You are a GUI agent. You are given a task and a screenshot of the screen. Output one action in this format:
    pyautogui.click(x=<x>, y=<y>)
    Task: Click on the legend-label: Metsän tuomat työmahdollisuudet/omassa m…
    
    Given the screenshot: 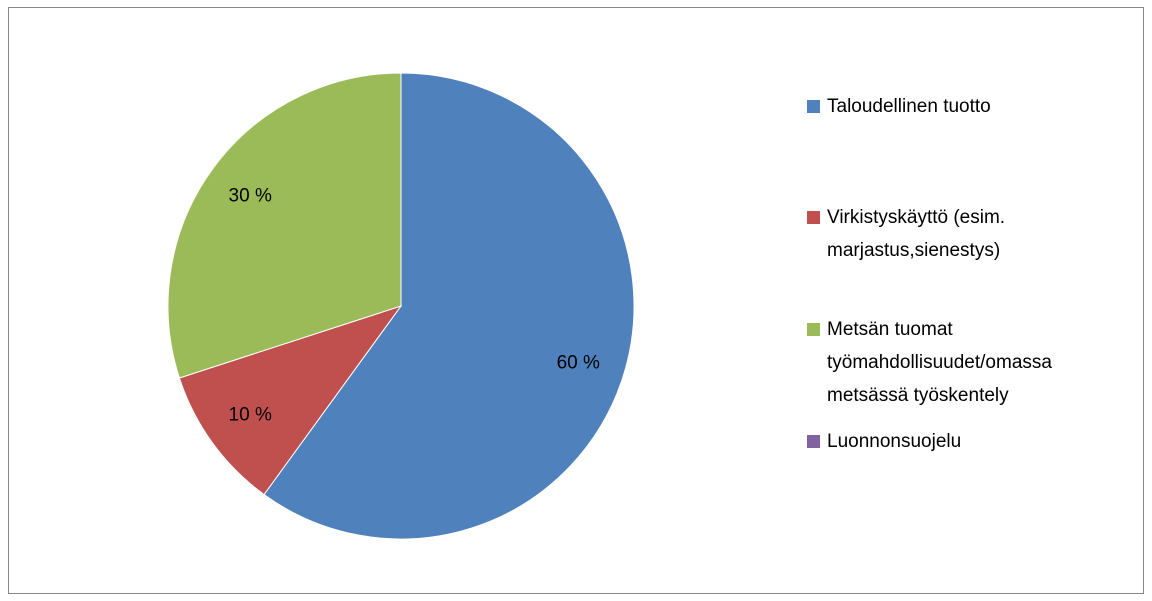 What is the action you would take?
    pyautogui.click(x=939, y=362)
    